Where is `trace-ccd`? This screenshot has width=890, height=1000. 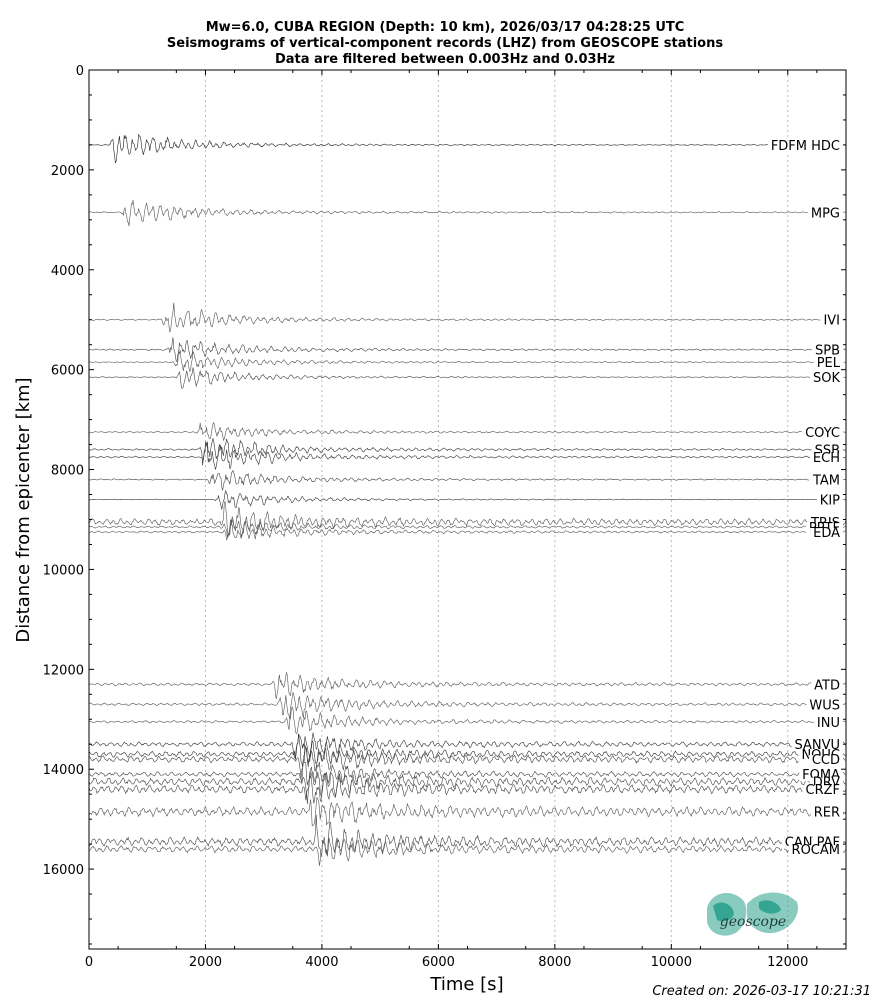
trace-ccd is located at coordinates (467, 761).